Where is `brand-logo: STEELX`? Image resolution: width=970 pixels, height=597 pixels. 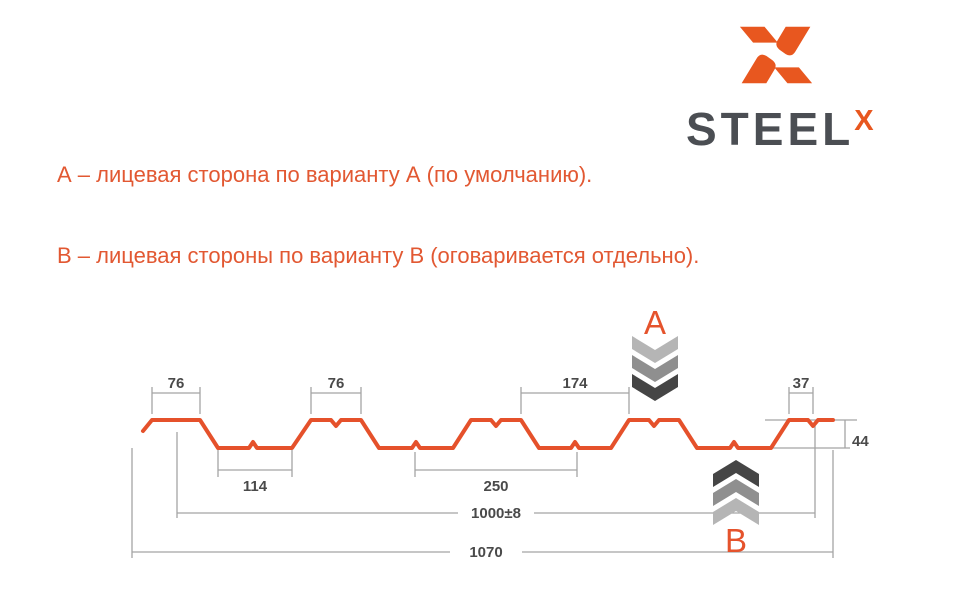 brand-logo: STEELX is located at coordinates (799, 84).